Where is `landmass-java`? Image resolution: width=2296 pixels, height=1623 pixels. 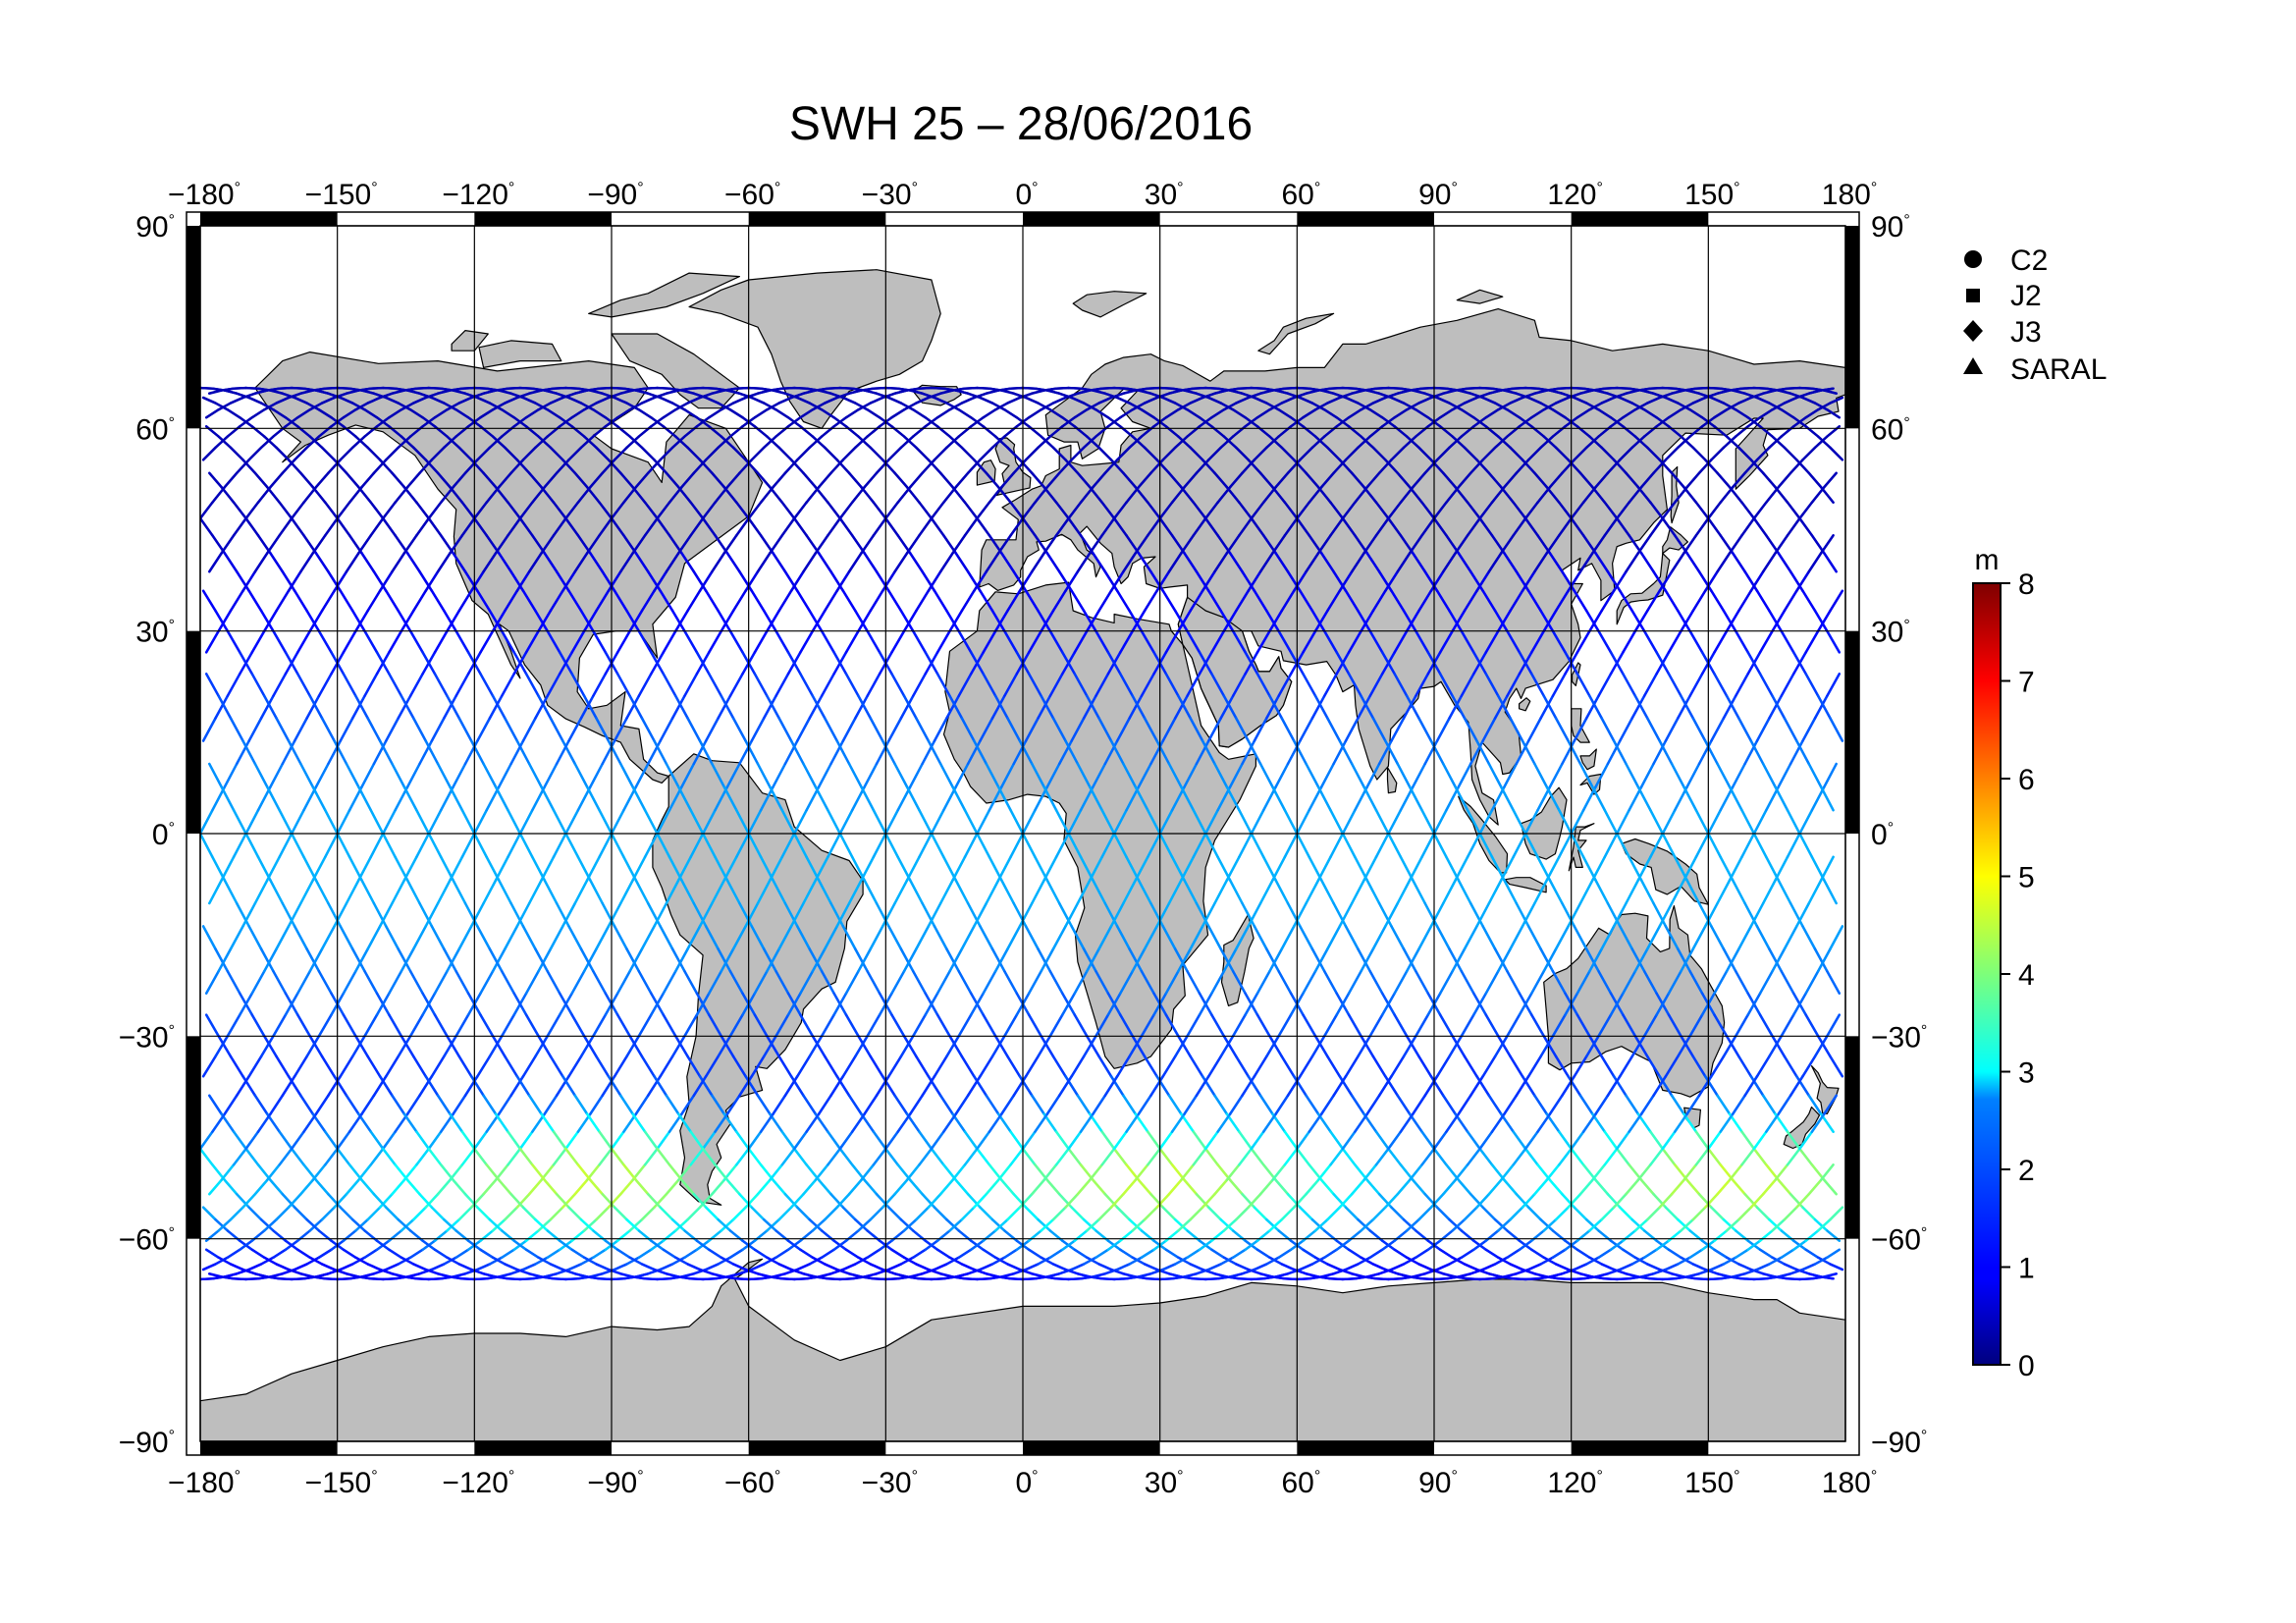
landmass-java is located at coordinates (1525, 885).